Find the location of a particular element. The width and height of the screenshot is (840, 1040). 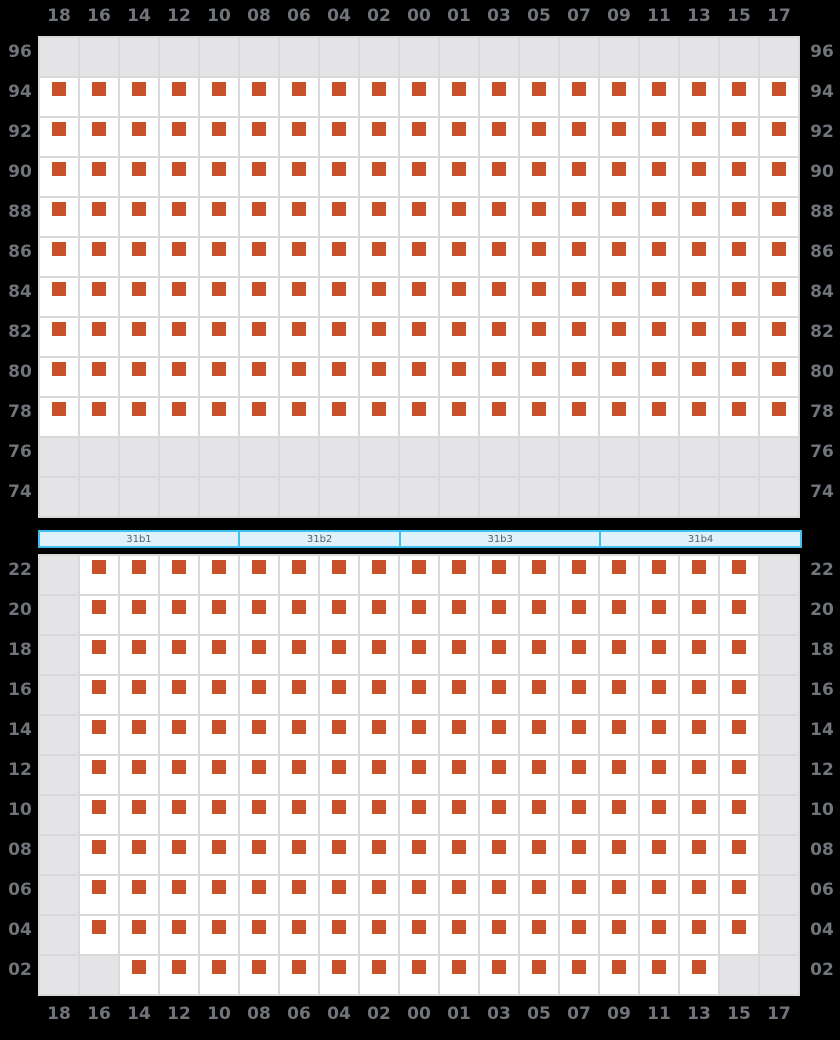

cell-r22-c16 is located at coordinates (99, 575).